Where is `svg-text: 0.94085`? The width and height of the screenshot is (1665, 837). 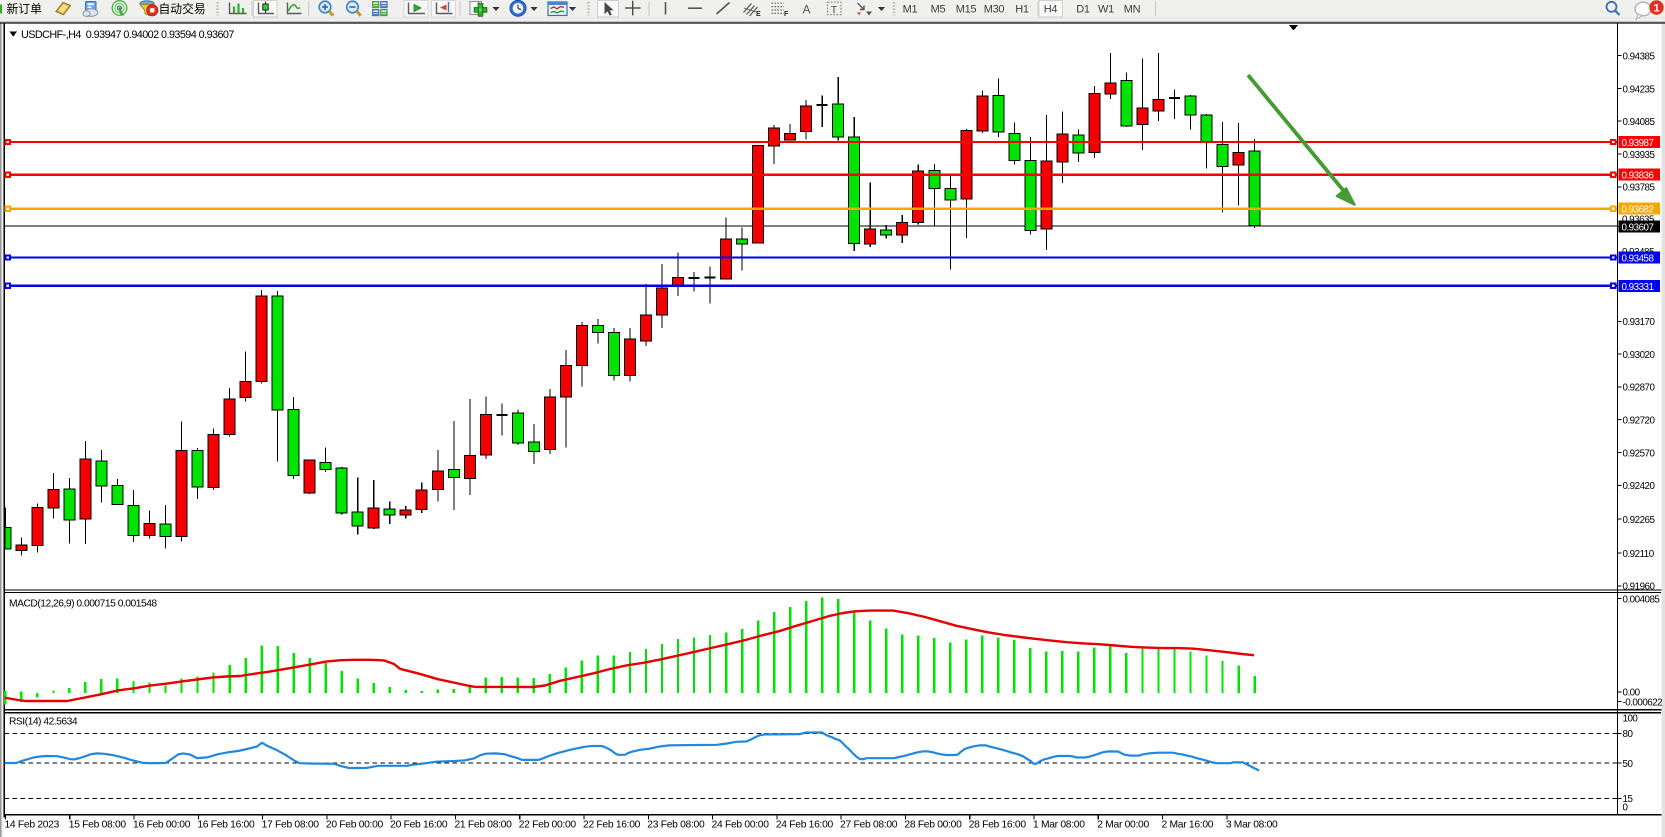 svg-text: 0.94085 is located at coordinates (1639, 122).